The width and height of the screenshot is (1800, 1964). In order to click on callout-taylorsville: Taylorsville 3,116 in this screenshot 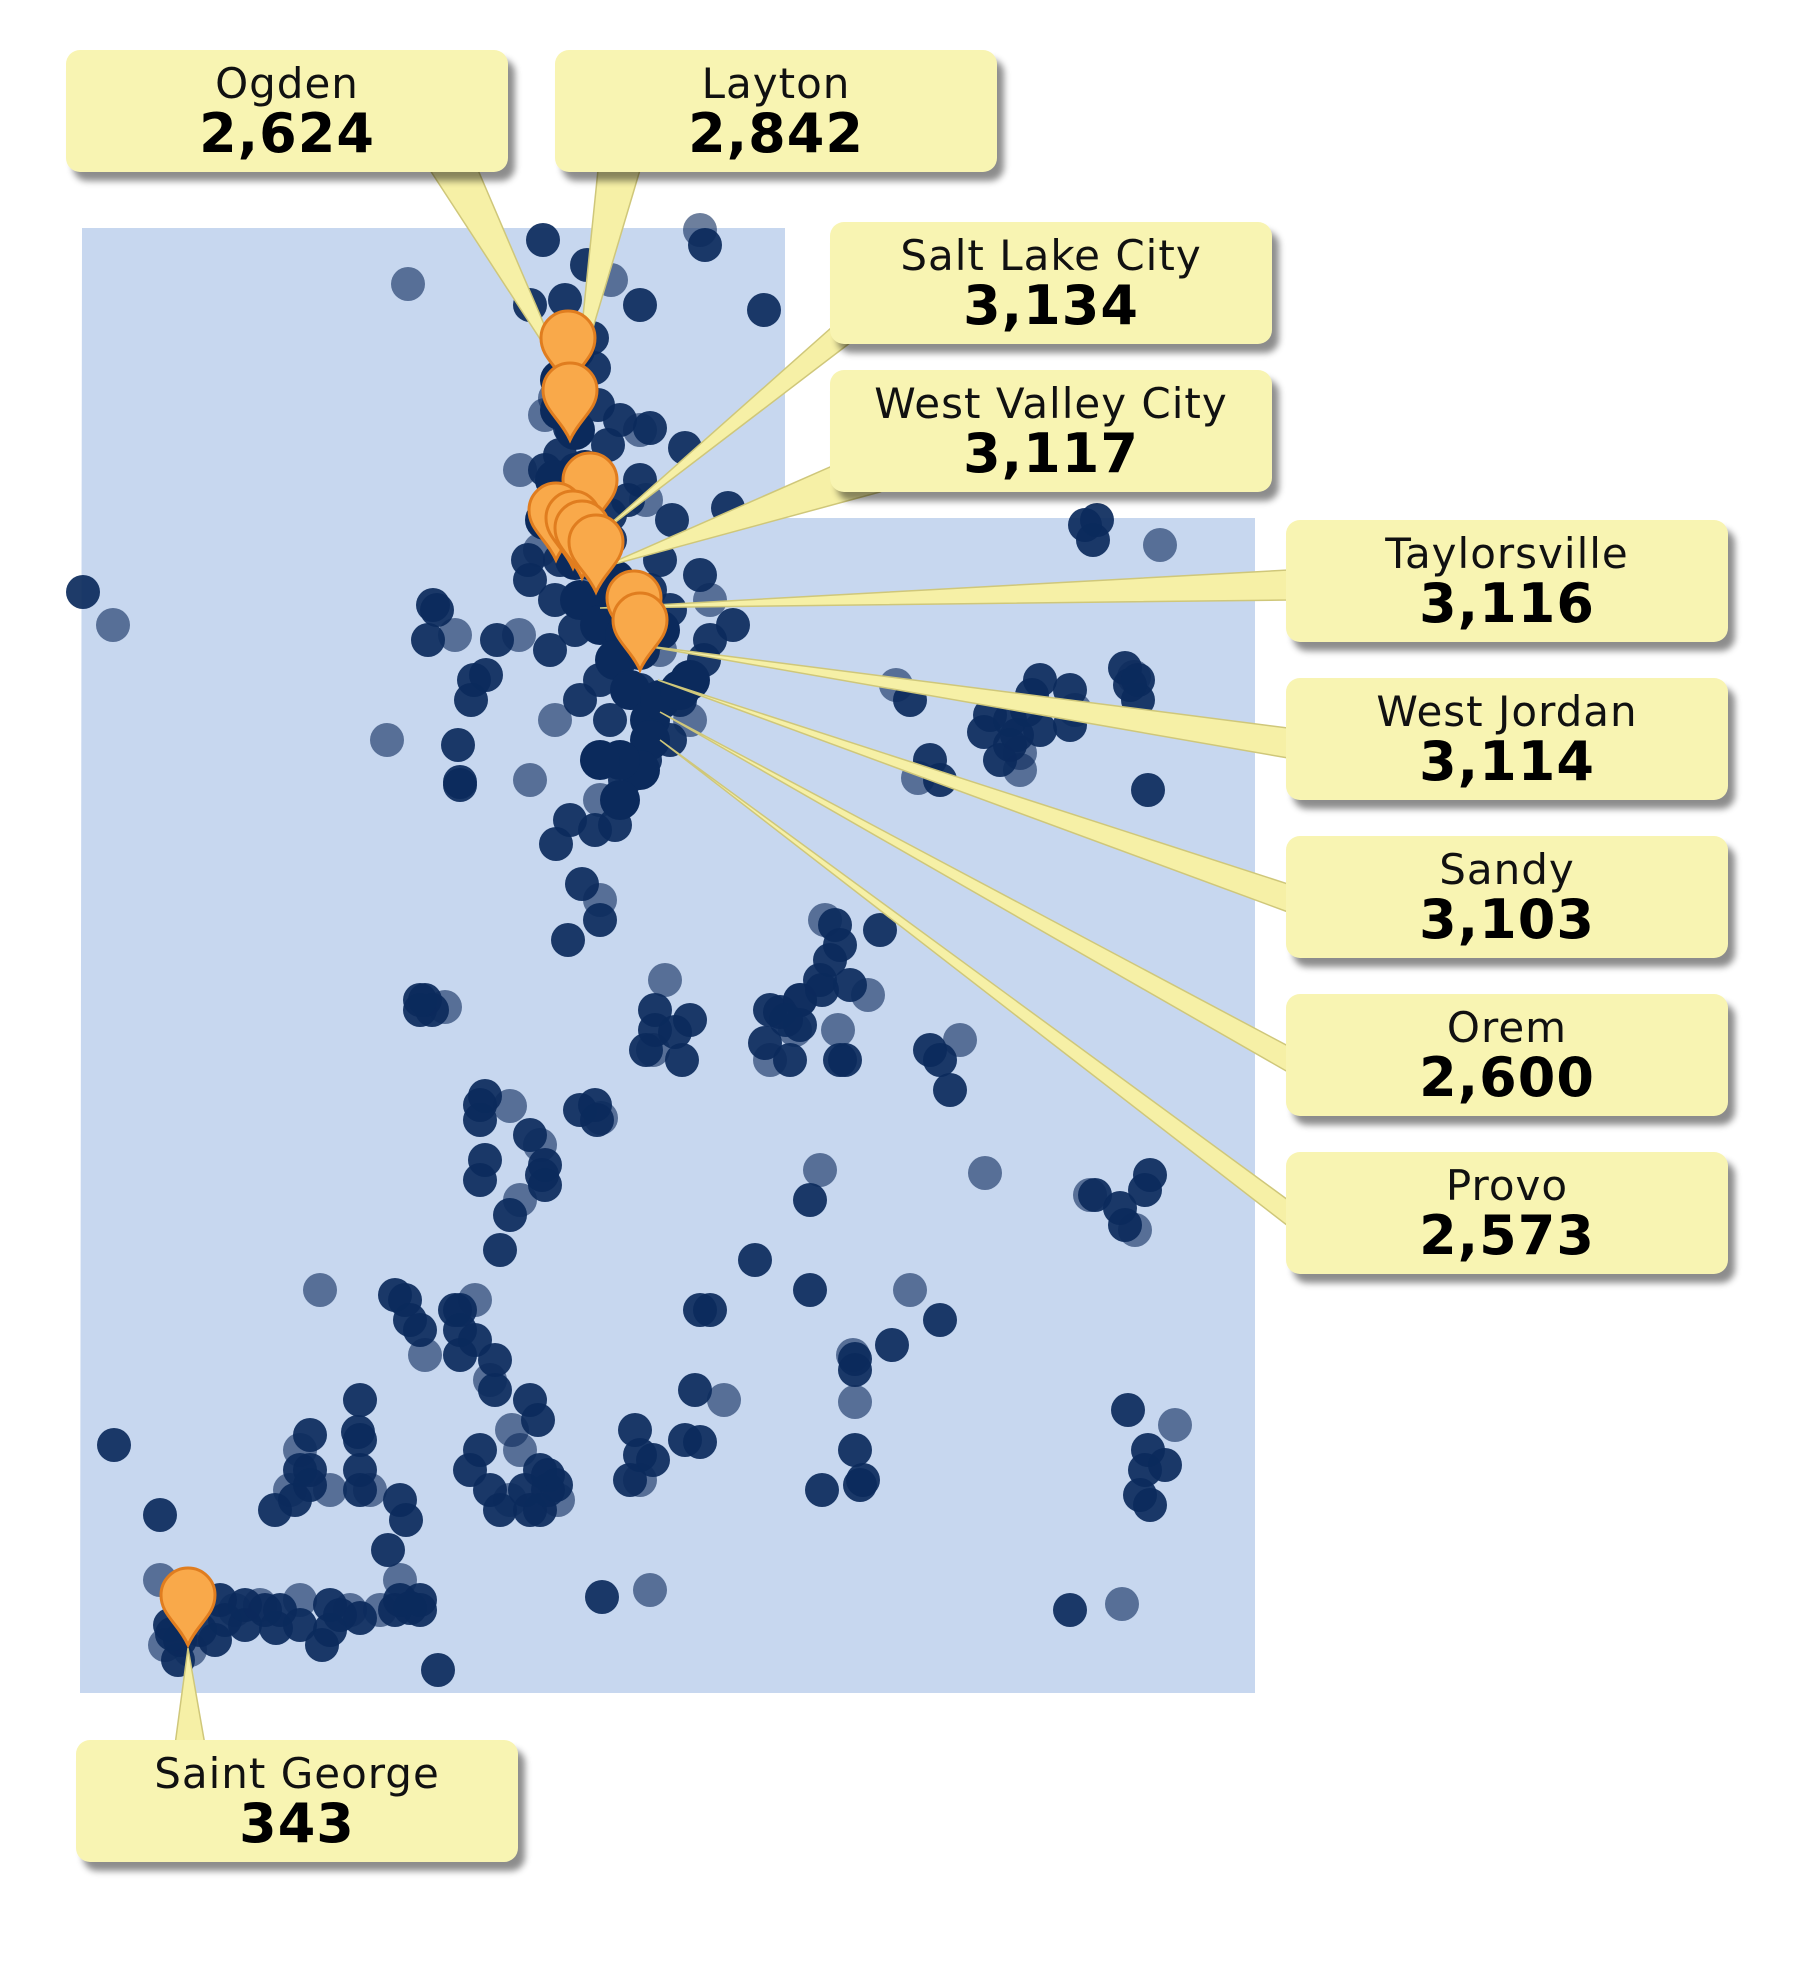, I will do `click(1507, 581)`.